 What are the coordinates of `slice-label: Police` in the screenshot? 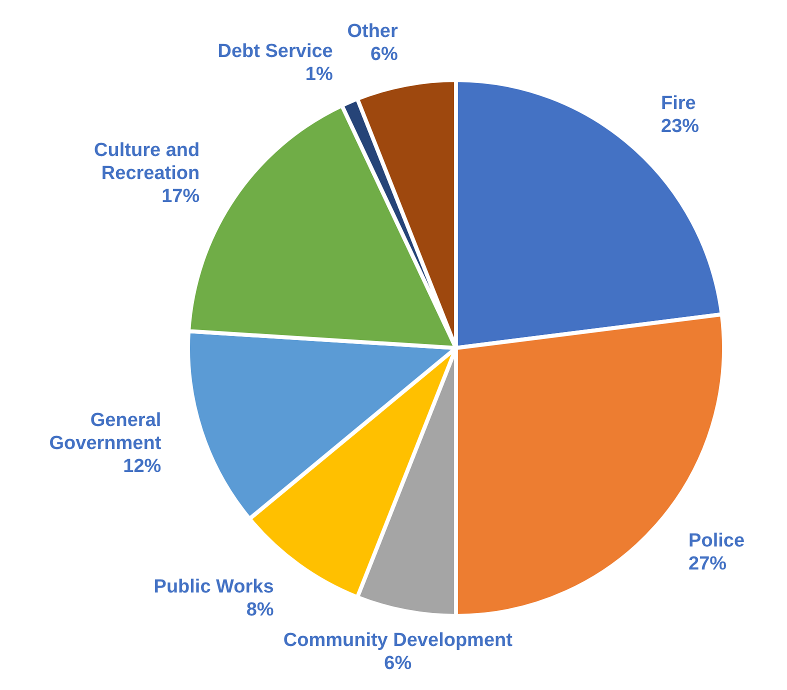 It's located at (716, 541).